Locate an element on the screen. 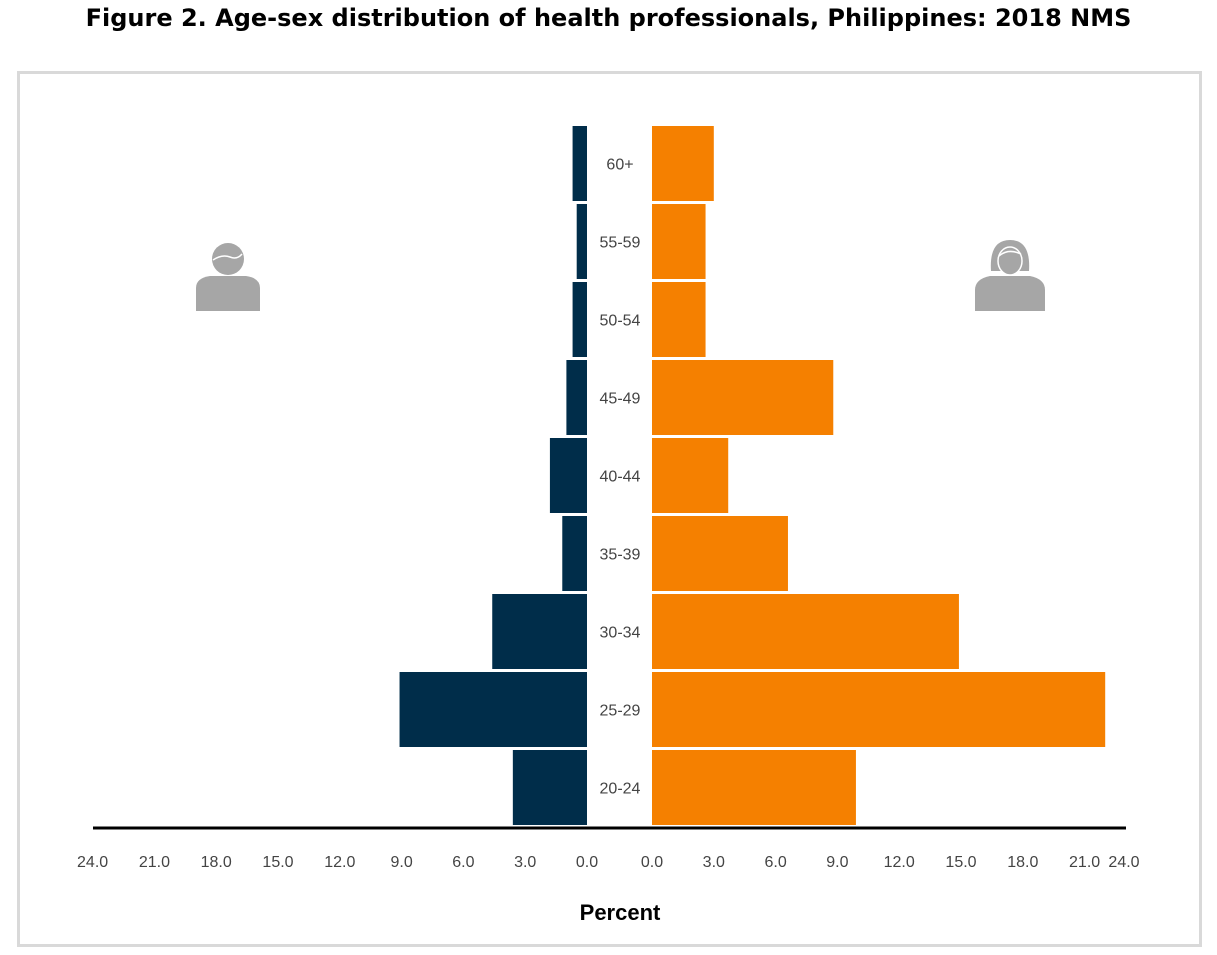 The height and width of the screenshot is (955, 1217). left-tick-label: 18.0 is located at coordinates (216, 862).